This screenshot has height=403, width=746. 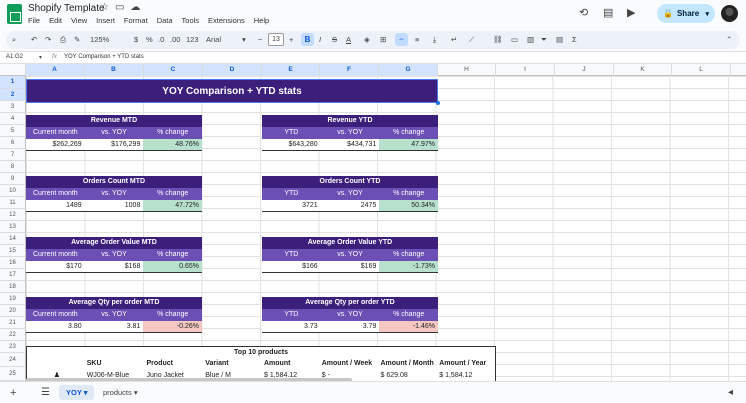 I want to click on row-header: 17, so click(x=13, y=275).